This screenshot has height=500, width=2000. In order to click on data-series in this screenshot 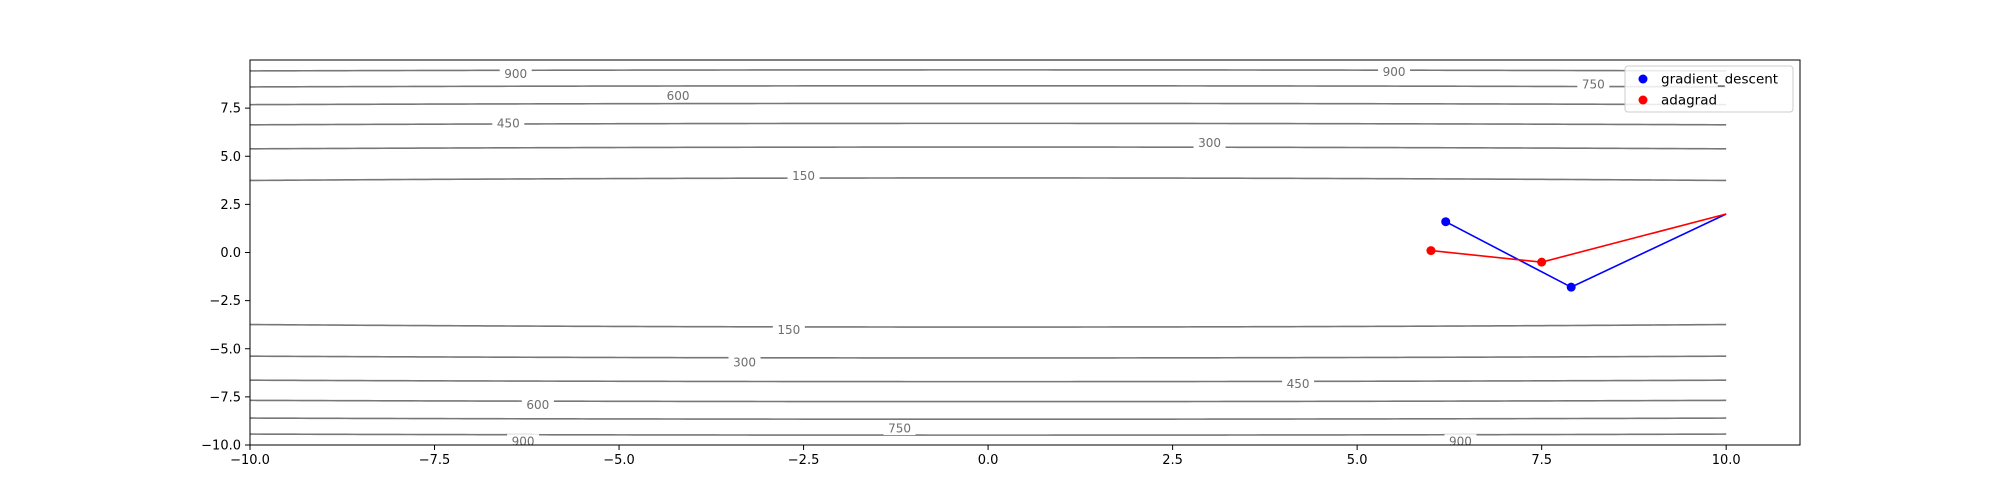, I will do `click(1576, 252)`.